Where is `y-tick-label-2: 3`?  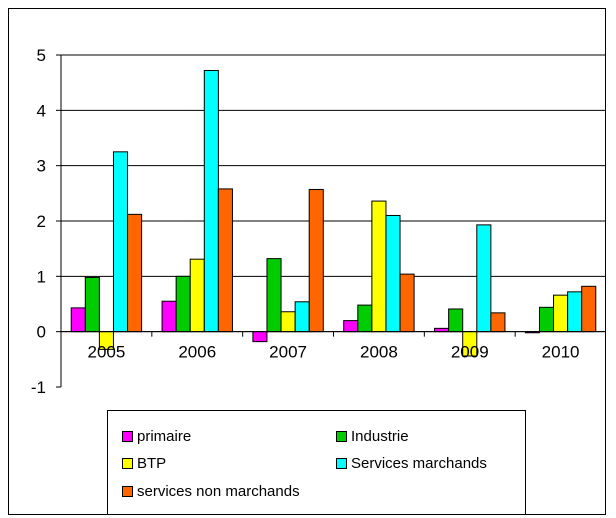 y-tick-label-2: 3 is located at coordinates (41, 166).